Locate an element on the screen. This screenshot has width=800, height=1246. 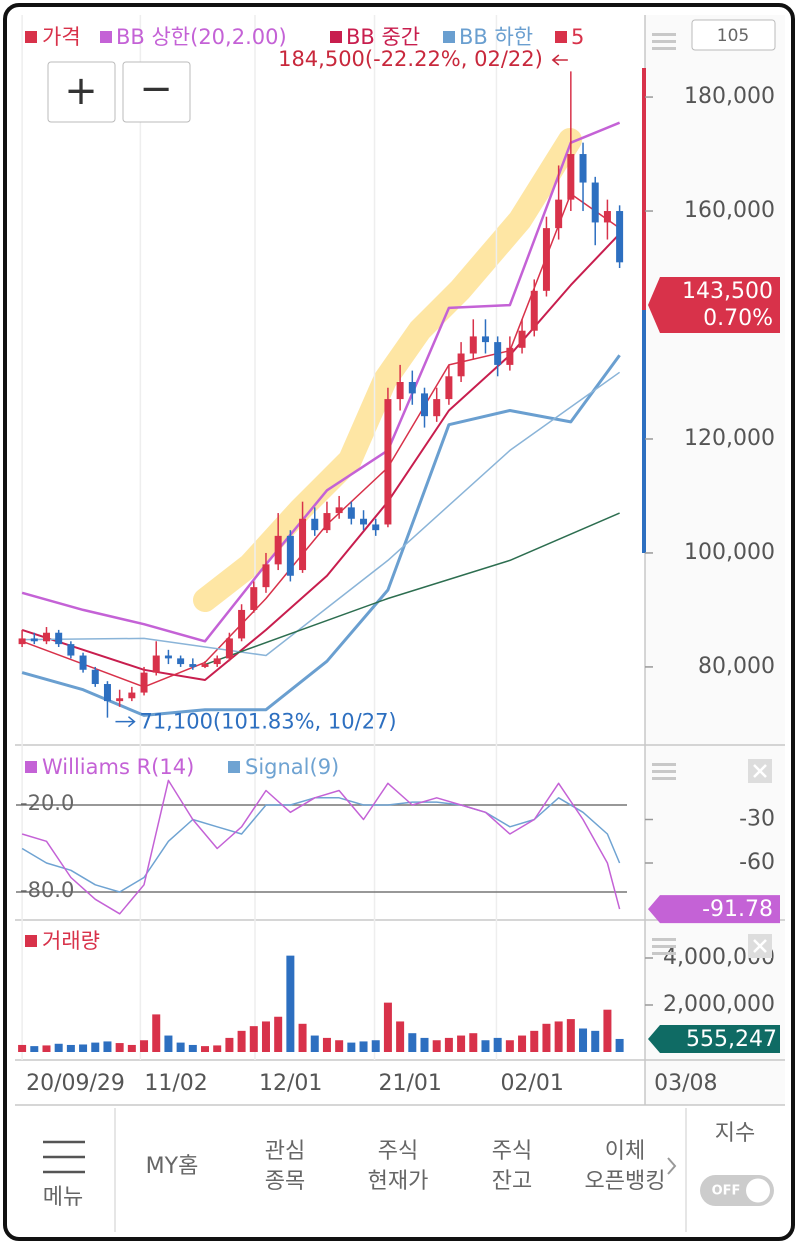
period: 105 is located at coordinates (733, 36).